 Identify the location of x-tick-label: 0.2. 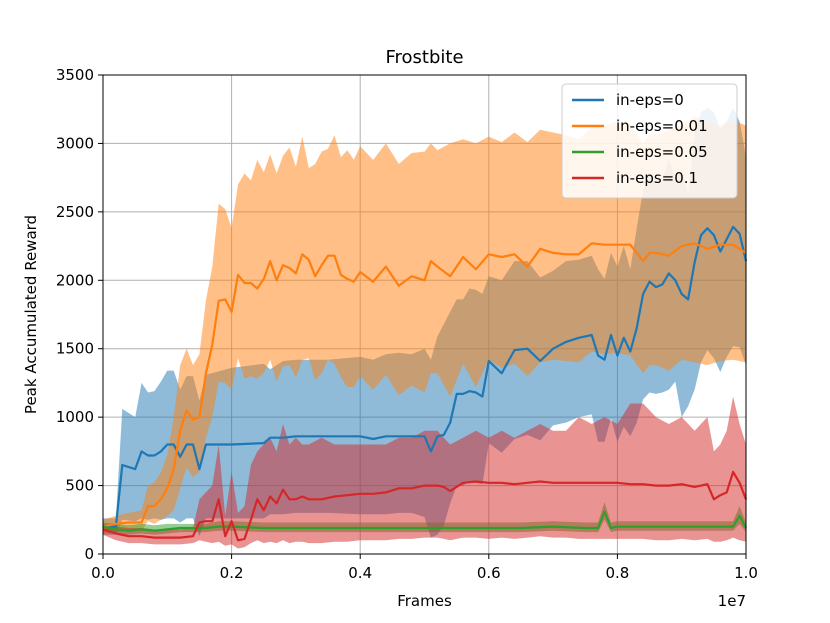
(232, 573).